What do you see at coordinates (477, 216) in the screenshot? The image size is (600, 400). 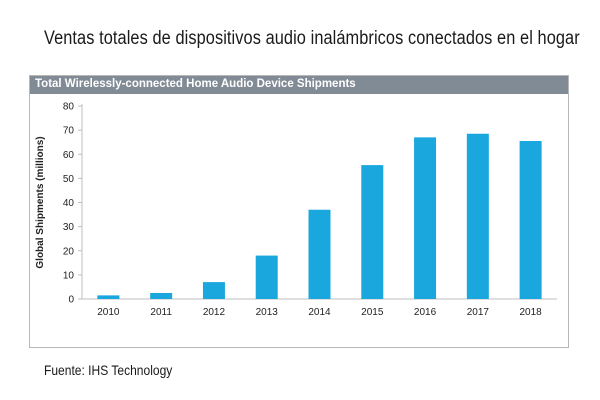 I see `bar-2017` at bounding box center [477, 216].